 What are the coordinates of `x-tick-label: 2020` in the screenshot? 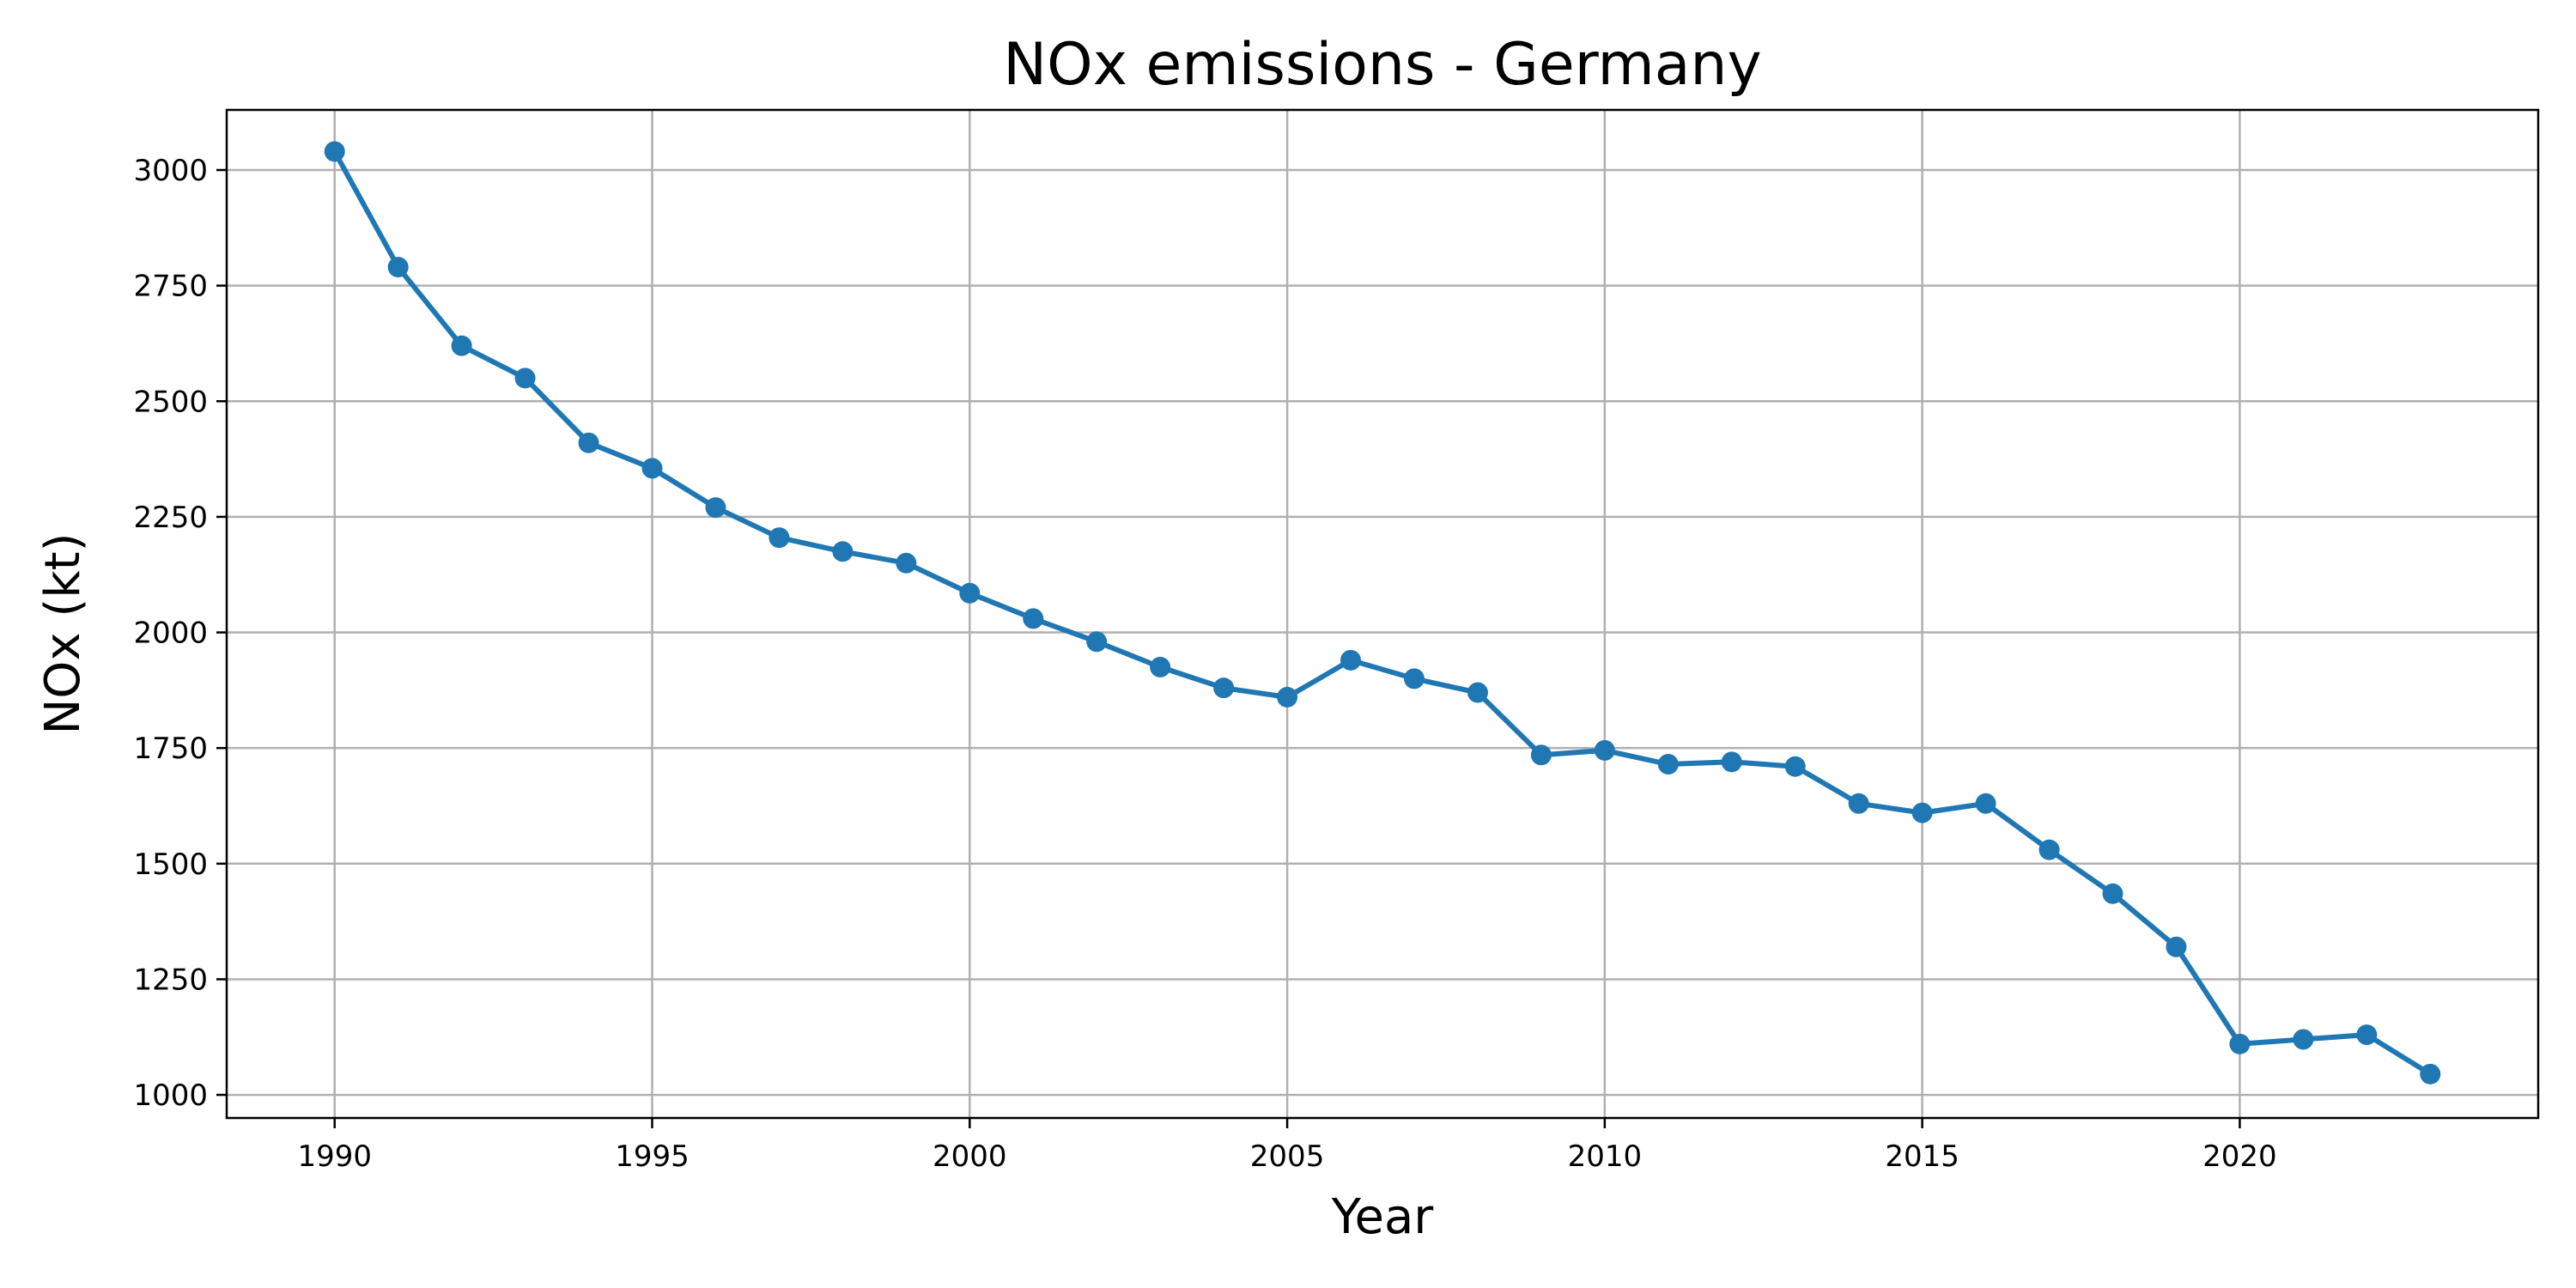 It's located at (2239, 1156).